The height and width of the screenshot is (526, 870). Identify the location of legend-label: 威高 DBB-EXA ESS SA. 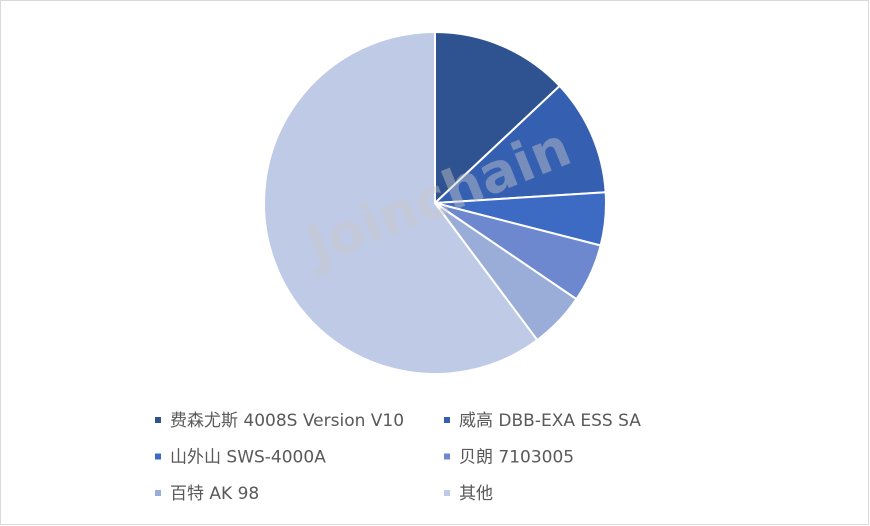
(550, 421).